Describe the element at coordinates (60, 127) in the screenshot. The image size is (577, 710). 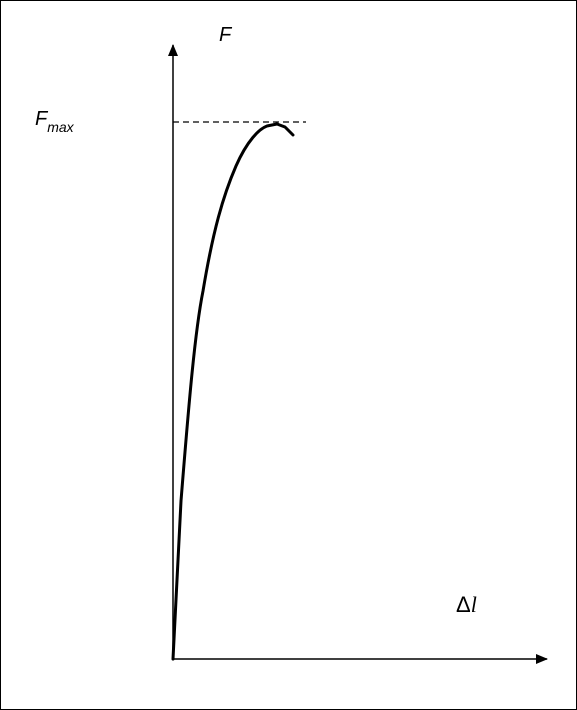
I see `fmax-label-subscript: max` at that location.